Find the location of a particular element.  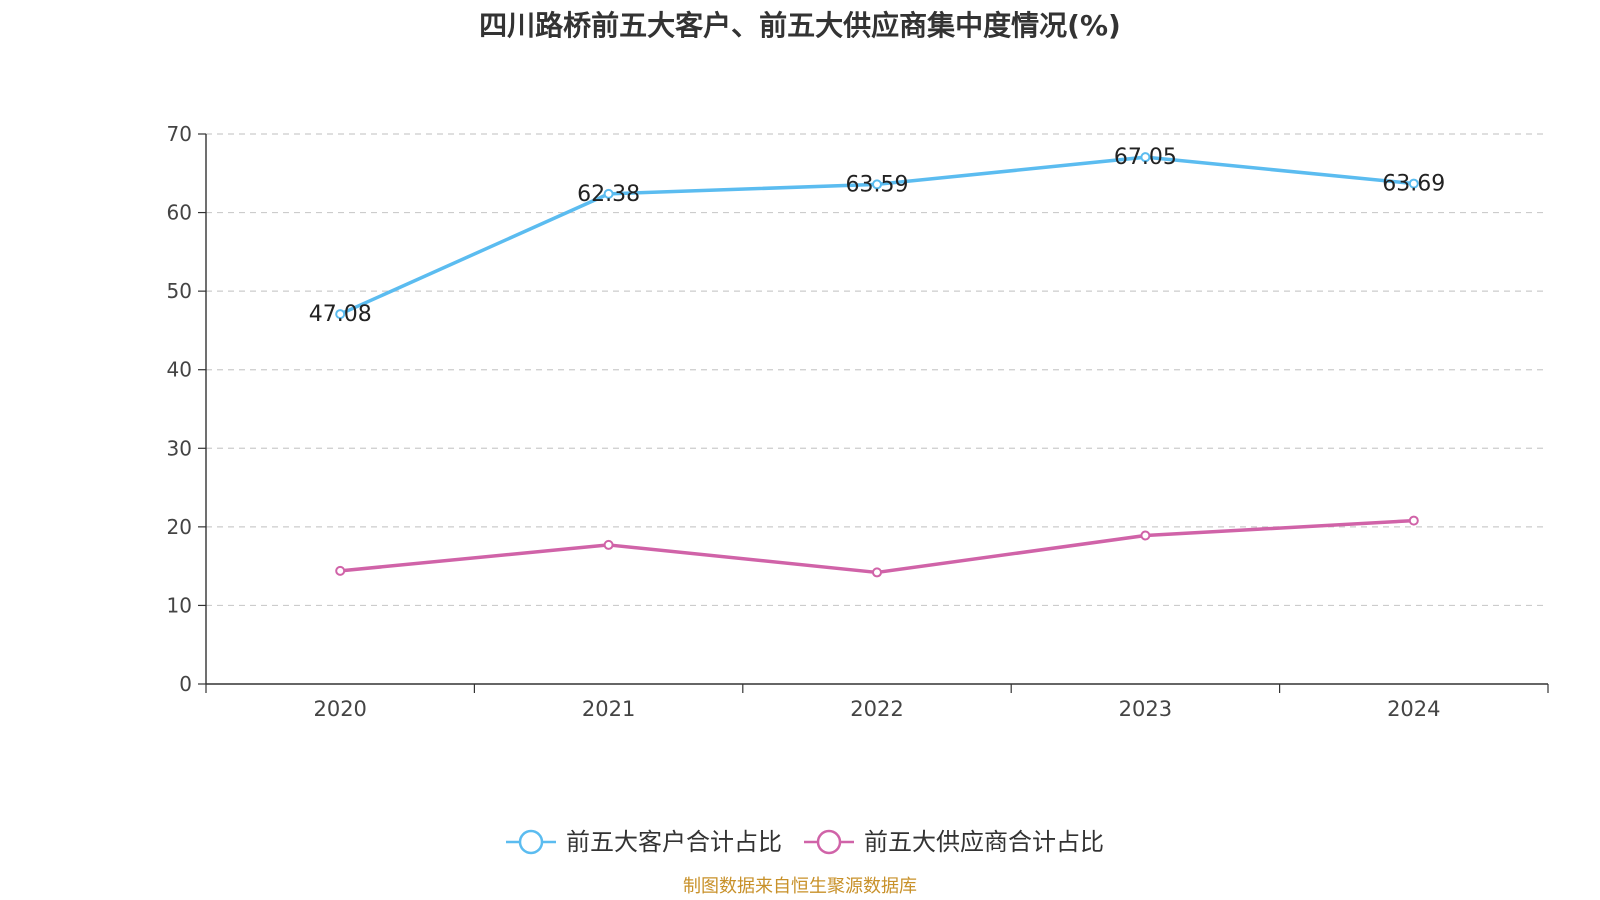

source-note: 制图数据来自恒生聚源数据库 is located at coordinates (800, 886).